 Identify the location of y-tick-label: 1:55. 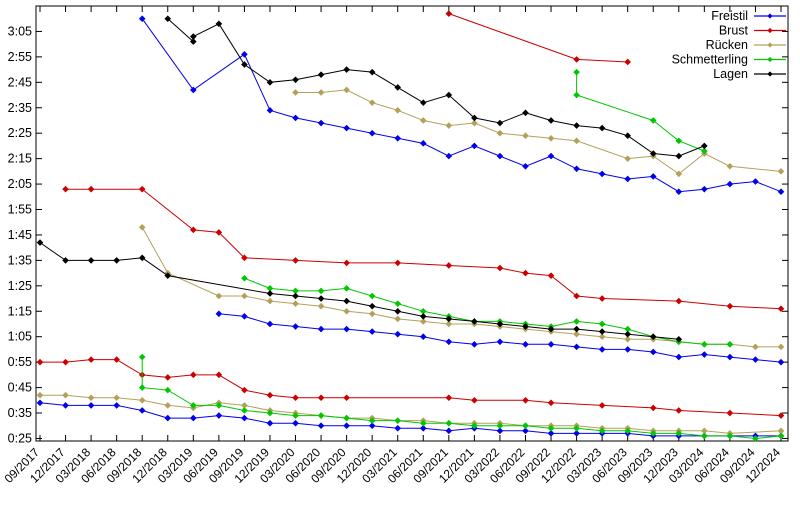
(20, 210).